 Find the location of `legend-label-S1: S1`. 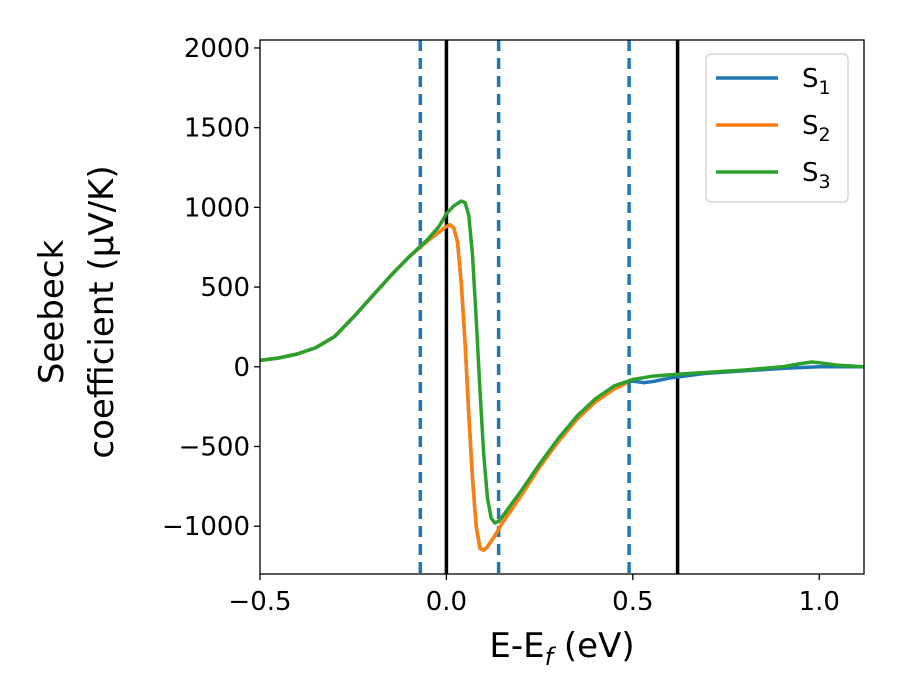

legend-label-S1: S1 is located at coordinates (816, 81).